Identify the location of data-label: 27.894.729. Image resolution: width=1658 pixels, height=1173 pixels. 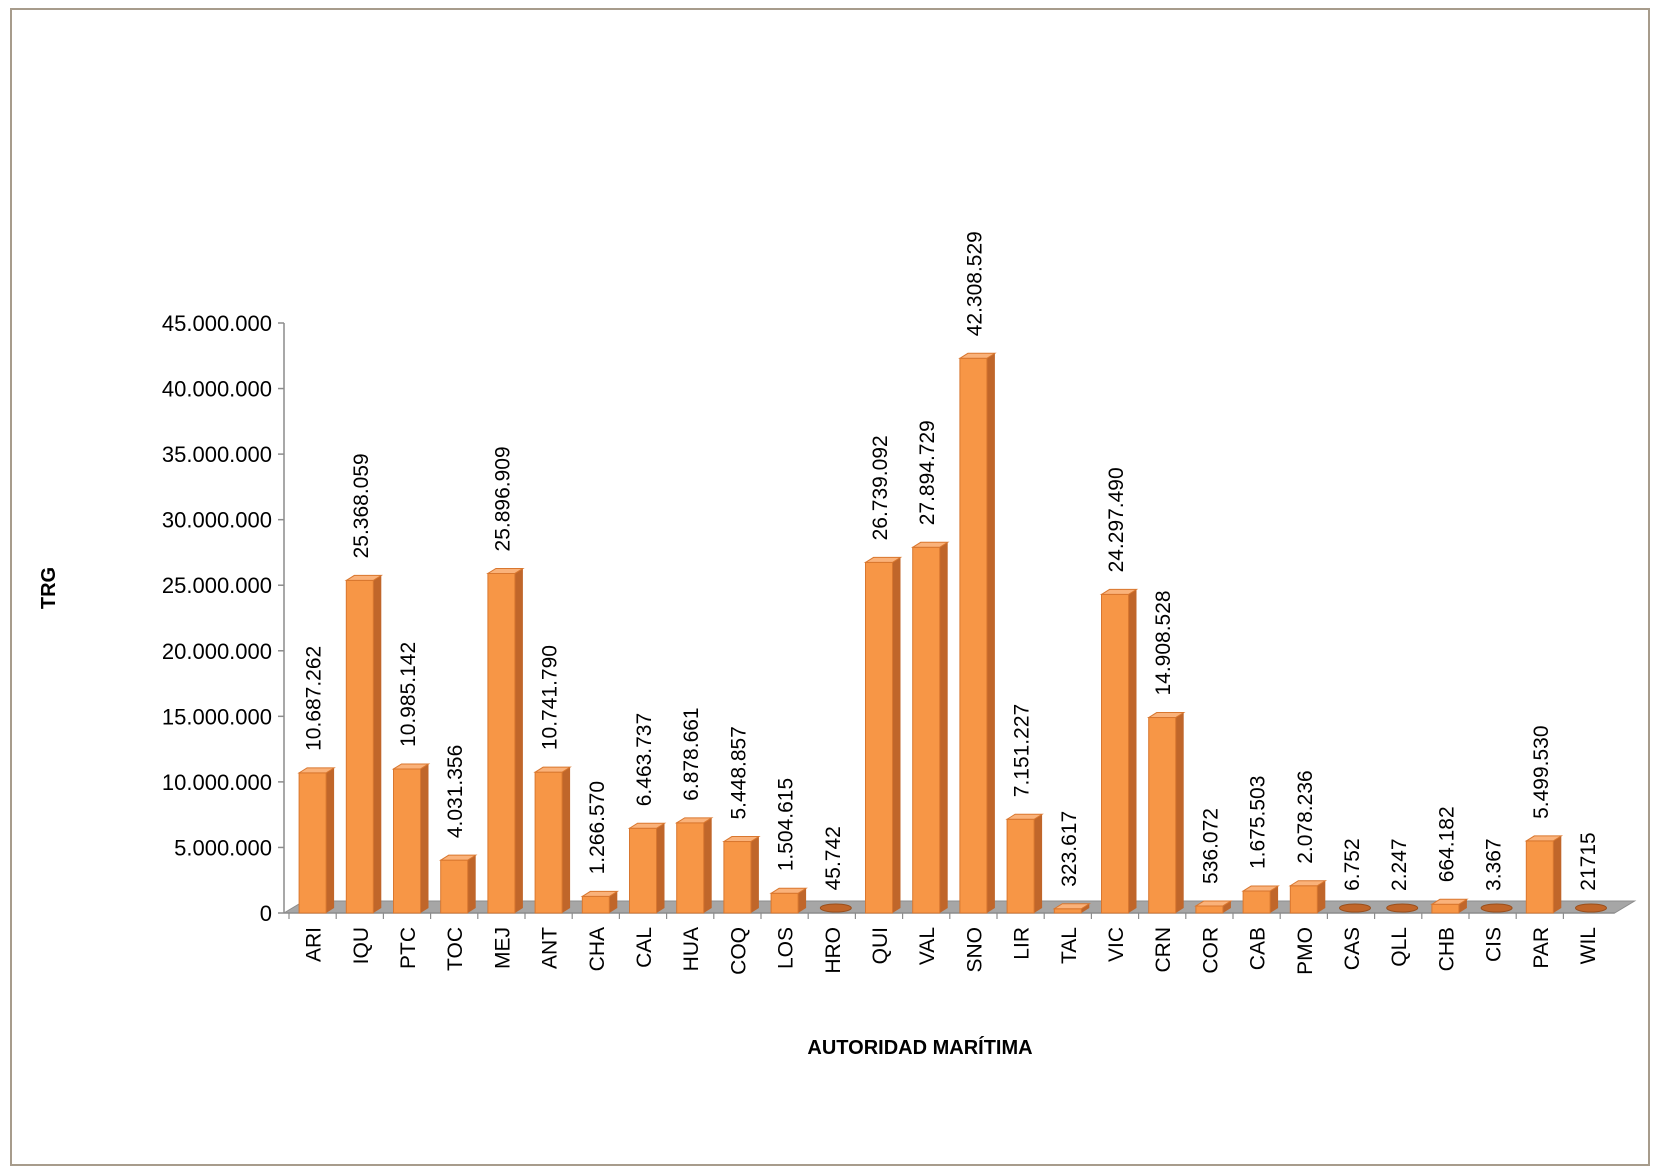
(927, 472).